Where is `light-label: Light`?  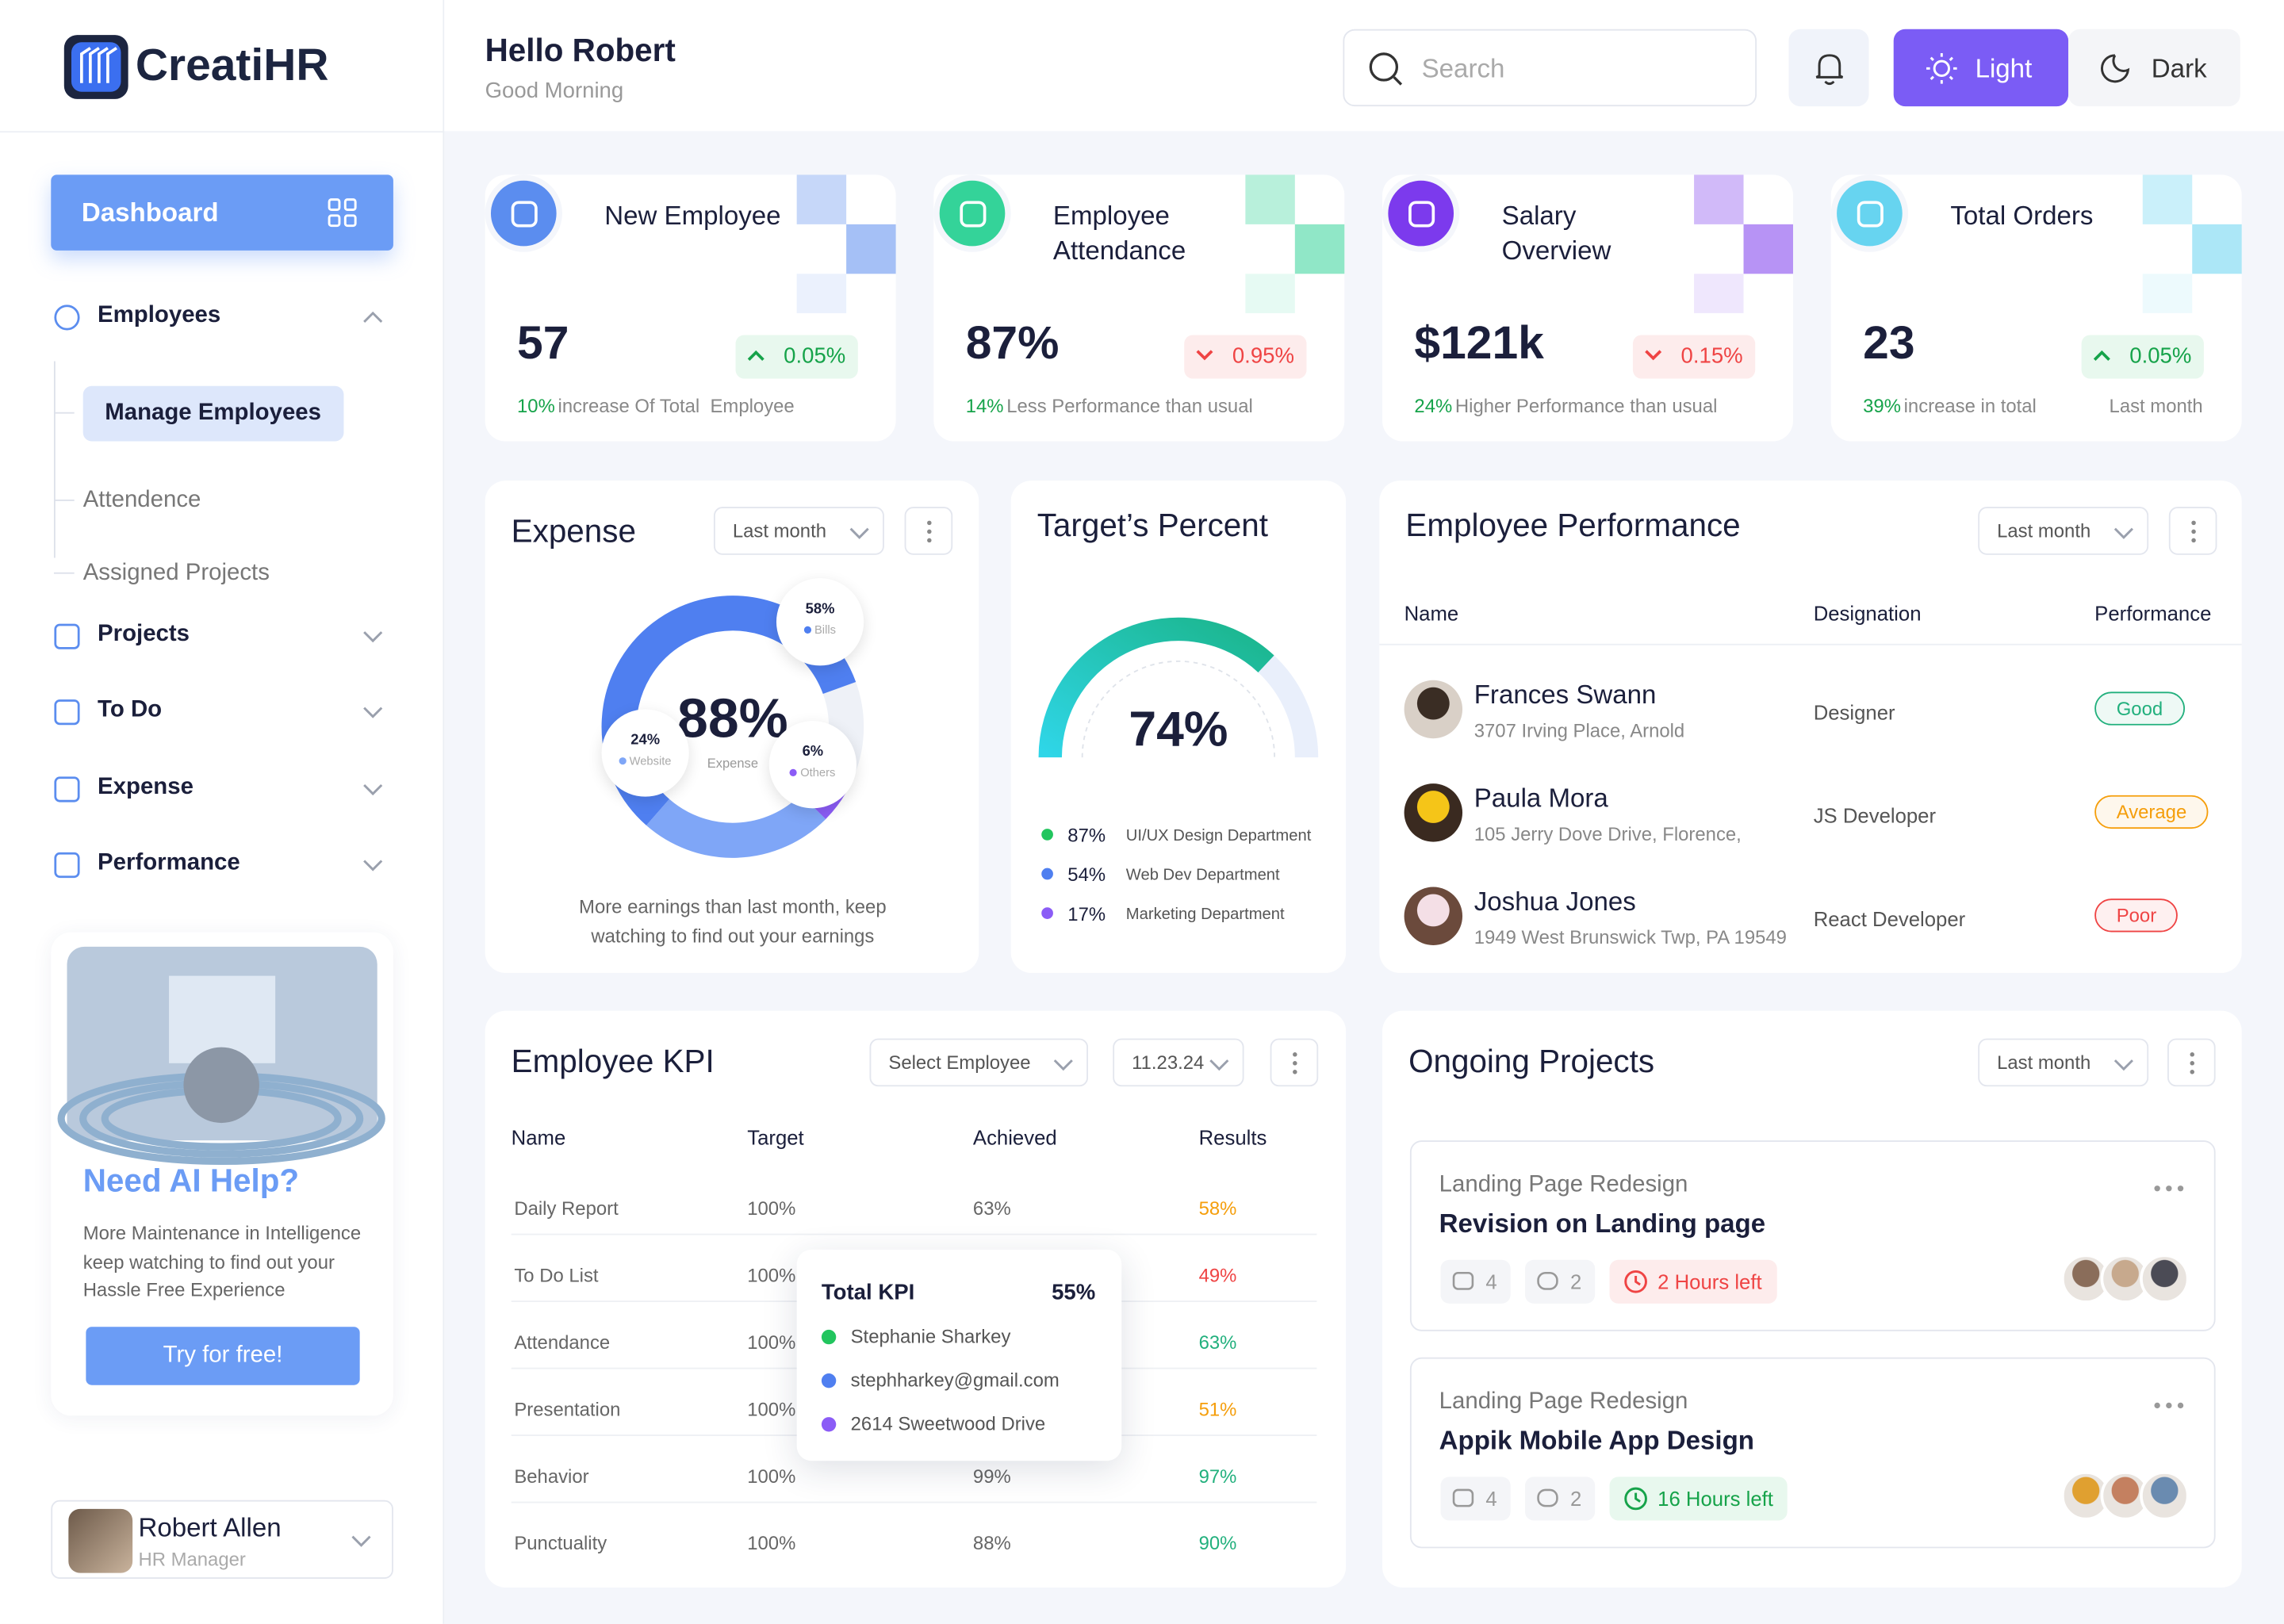 light-label: Light is located at coordinates (2004, 68).